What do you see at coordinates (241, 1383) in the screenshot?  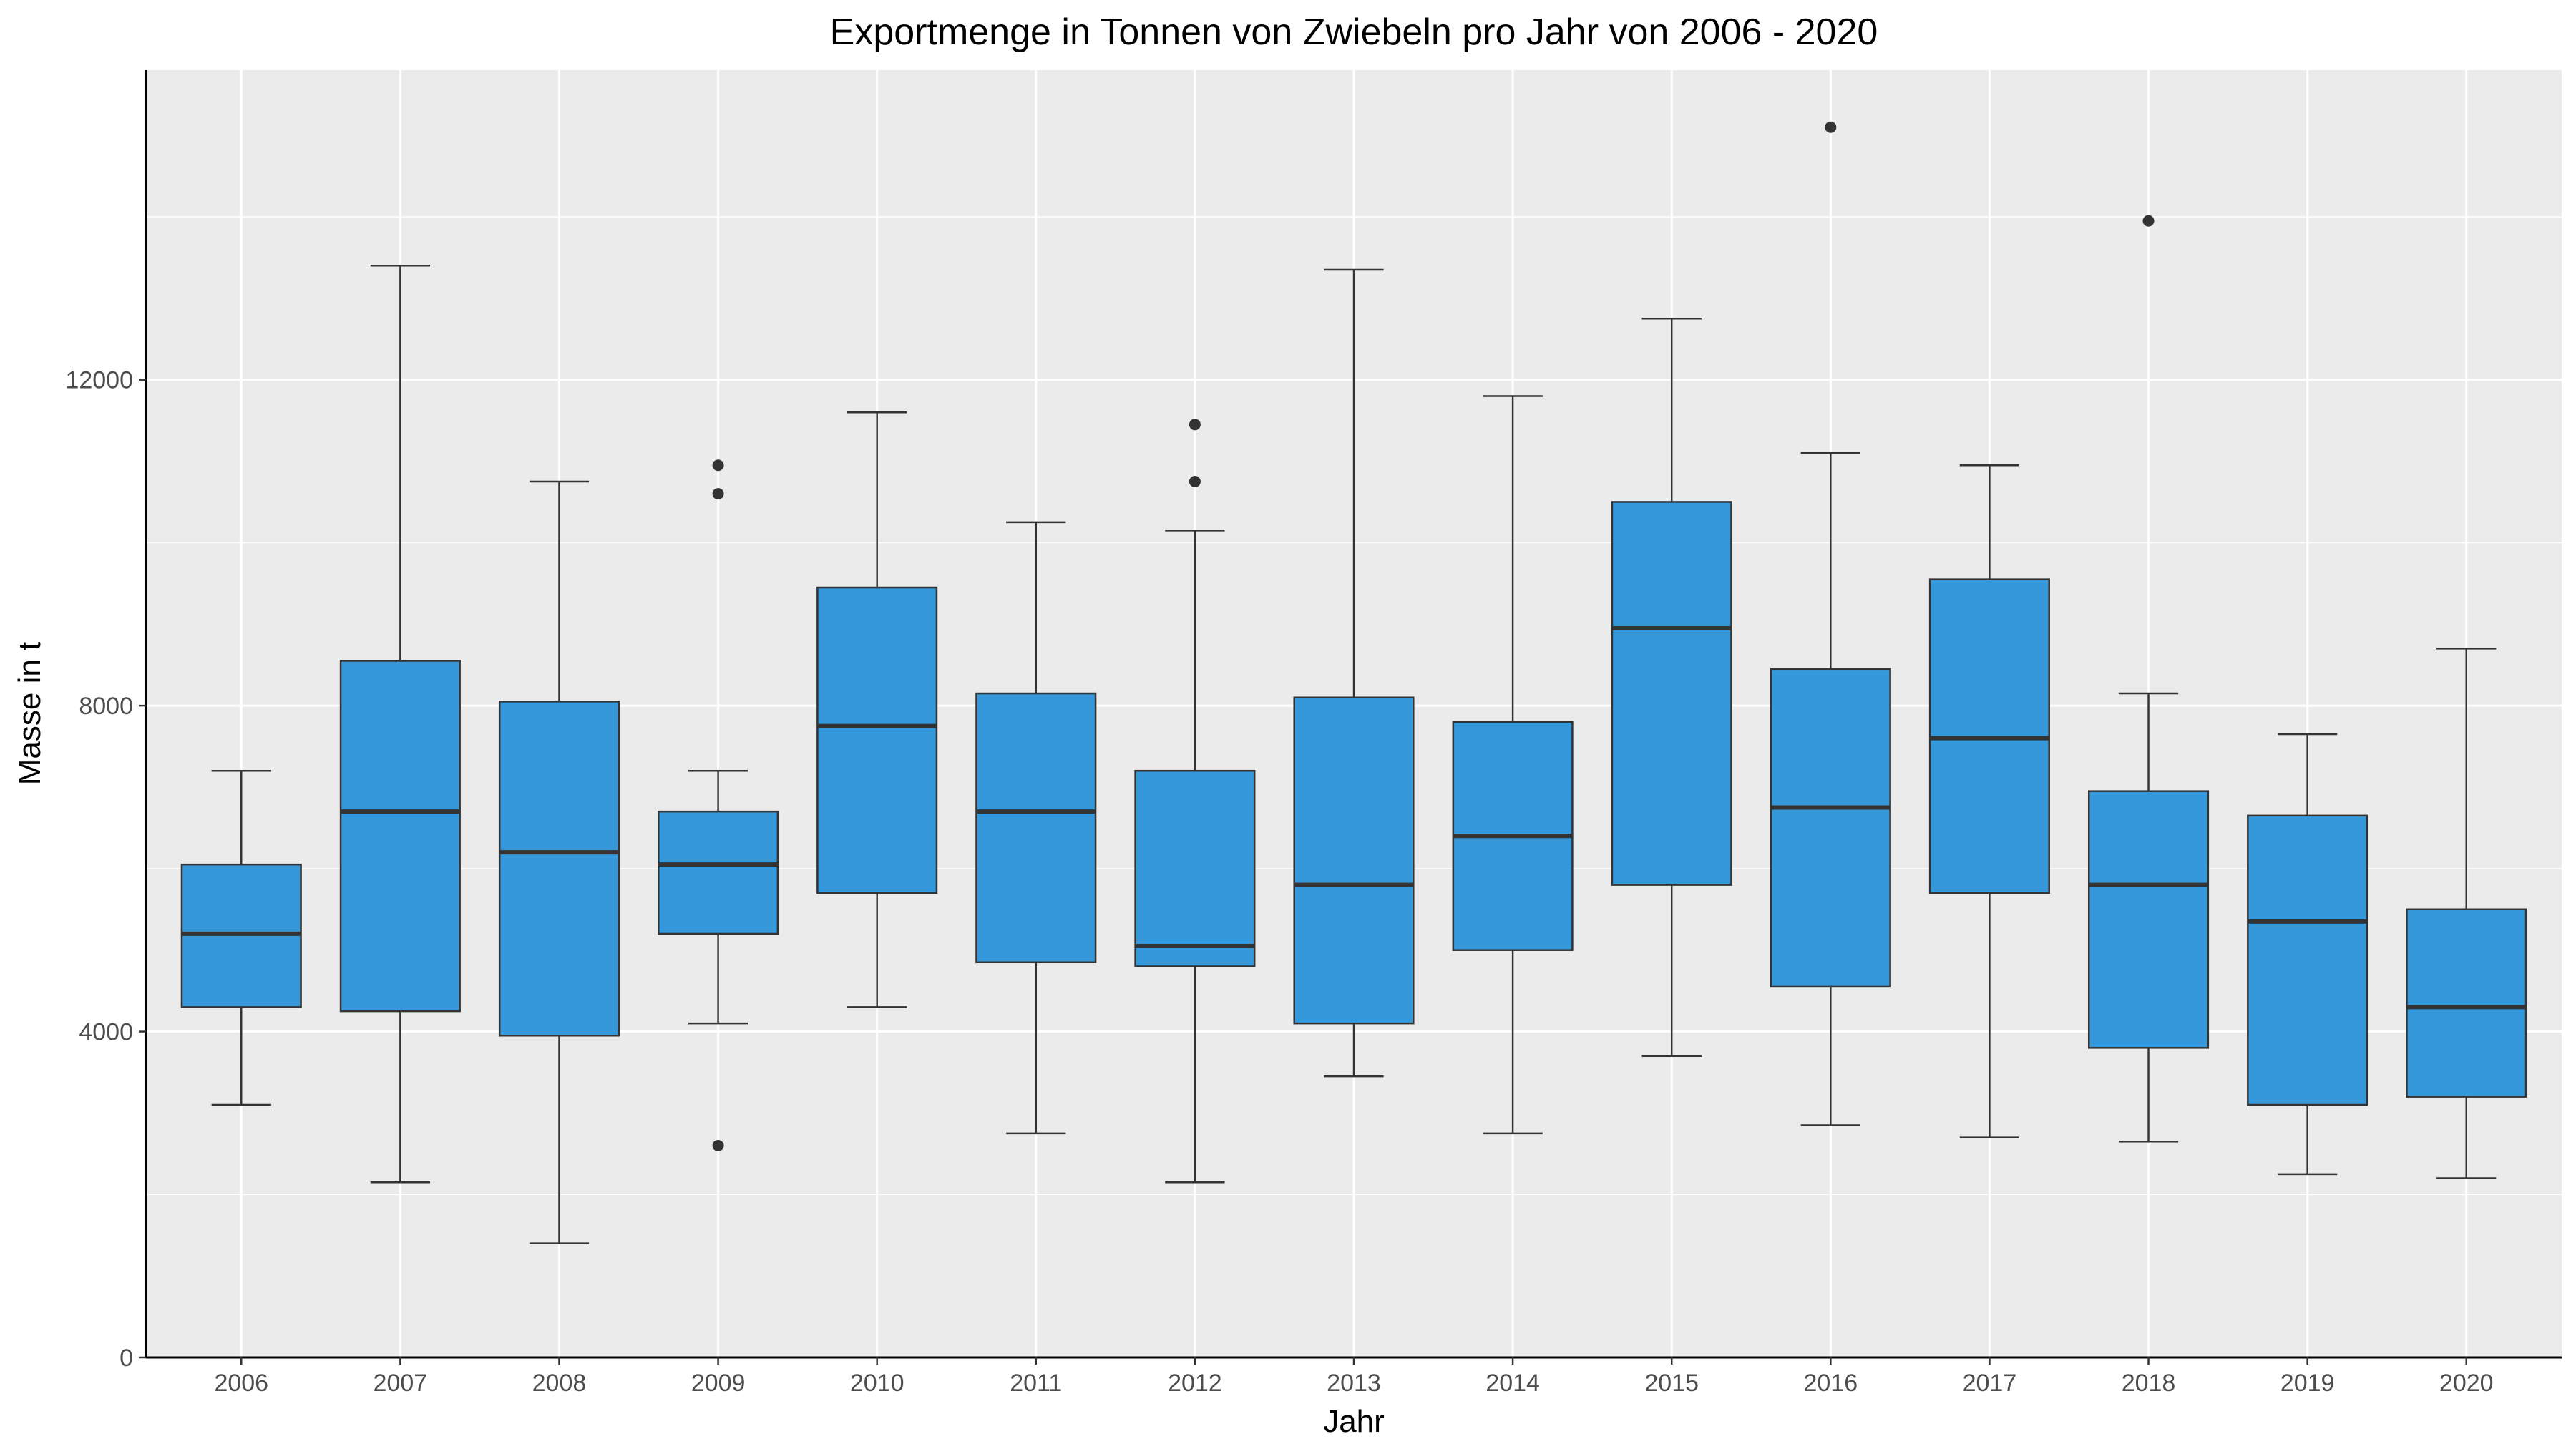 I see `x-tick-label: 2006` at bounding box center [241, 1383].